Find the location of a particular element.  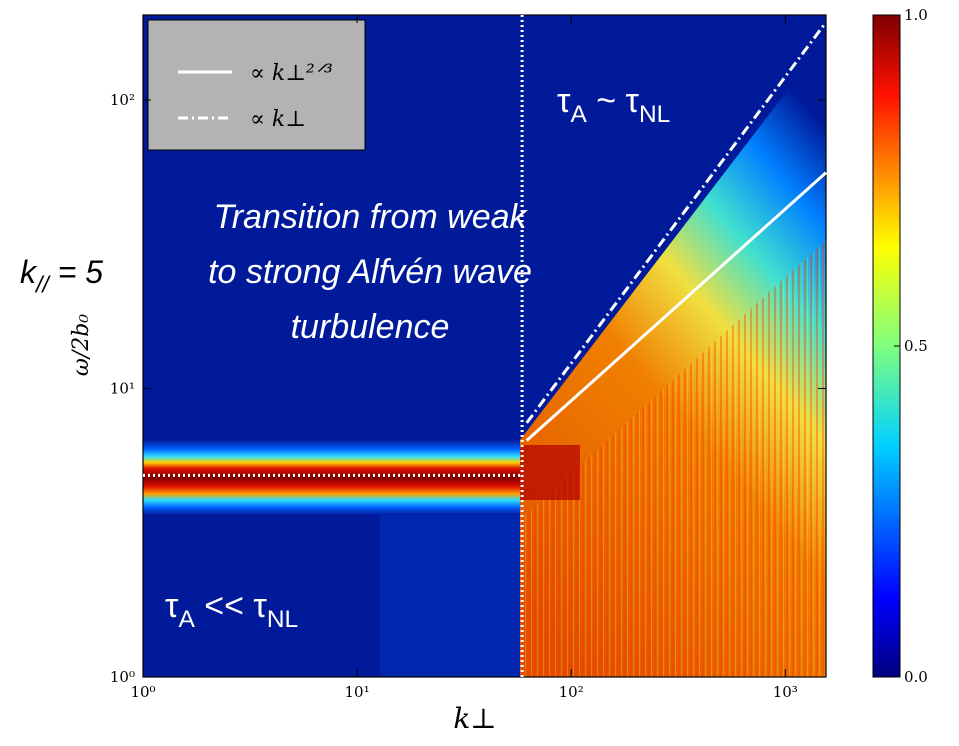

legend: ∝ k⊥²ᐟ³ ∝ k⊥ is located at coordinates (256, 85).